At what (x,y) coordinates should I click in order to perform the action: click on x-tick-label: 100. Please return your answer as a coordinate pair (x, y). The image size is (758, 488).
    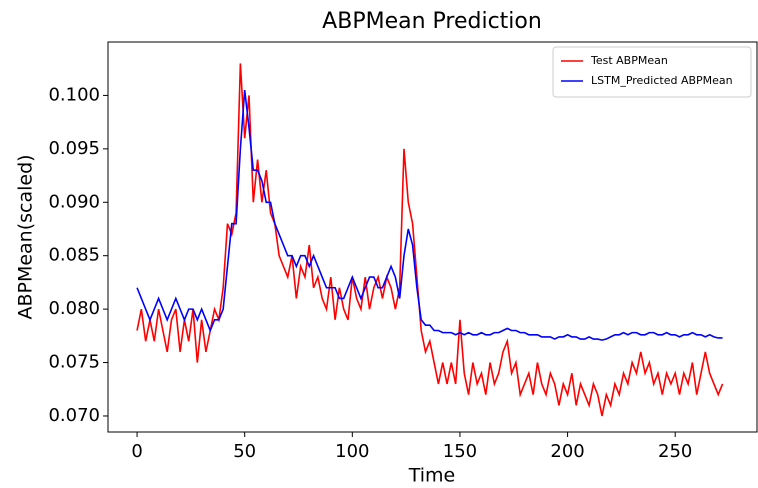
    Looking at the image, I should click on (352, 451).